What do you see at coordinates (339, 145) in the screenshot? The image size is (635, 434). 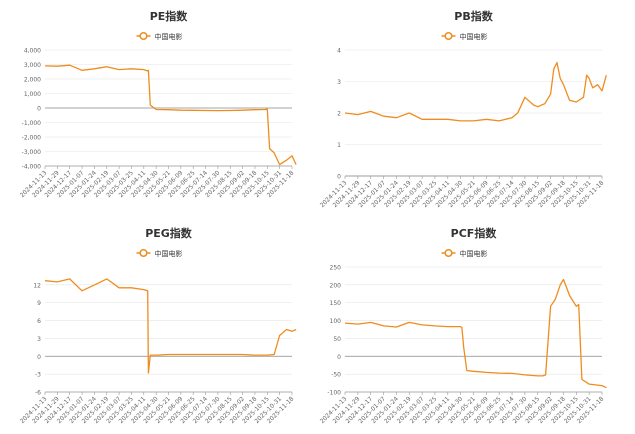 I see `y-tick-label: 1` at bounding box center [339, 145].